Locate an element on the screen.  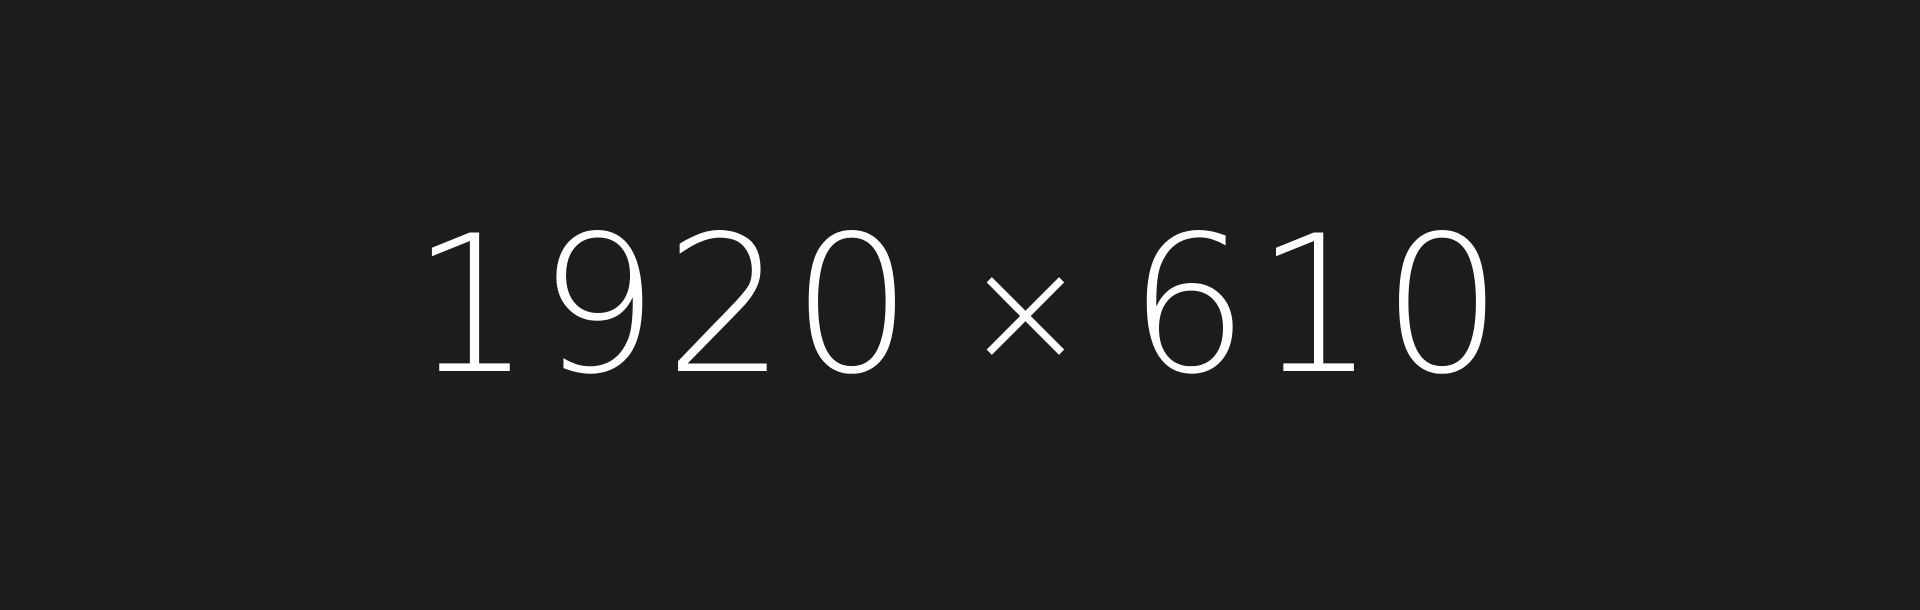
width-value: 1920 is located at coordinates (665, 305).